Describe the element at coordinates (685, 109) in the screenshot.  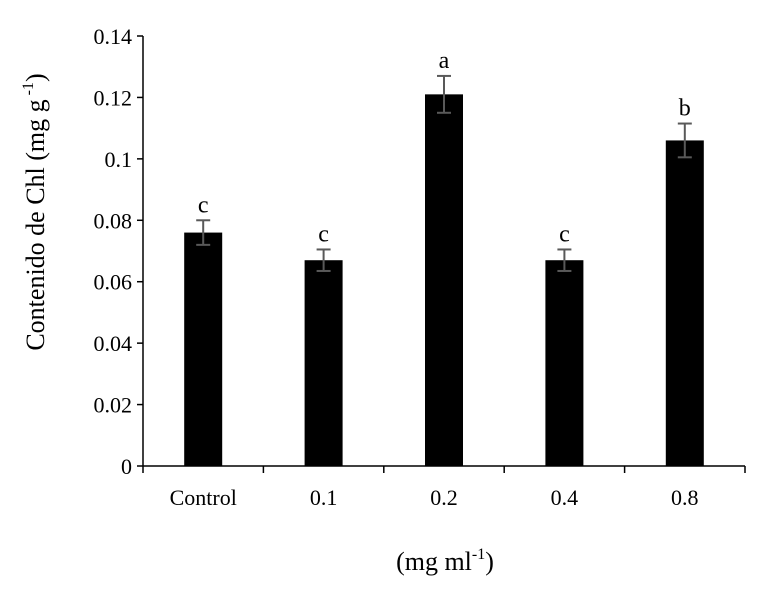
I see `significance-letter: b` at that location.